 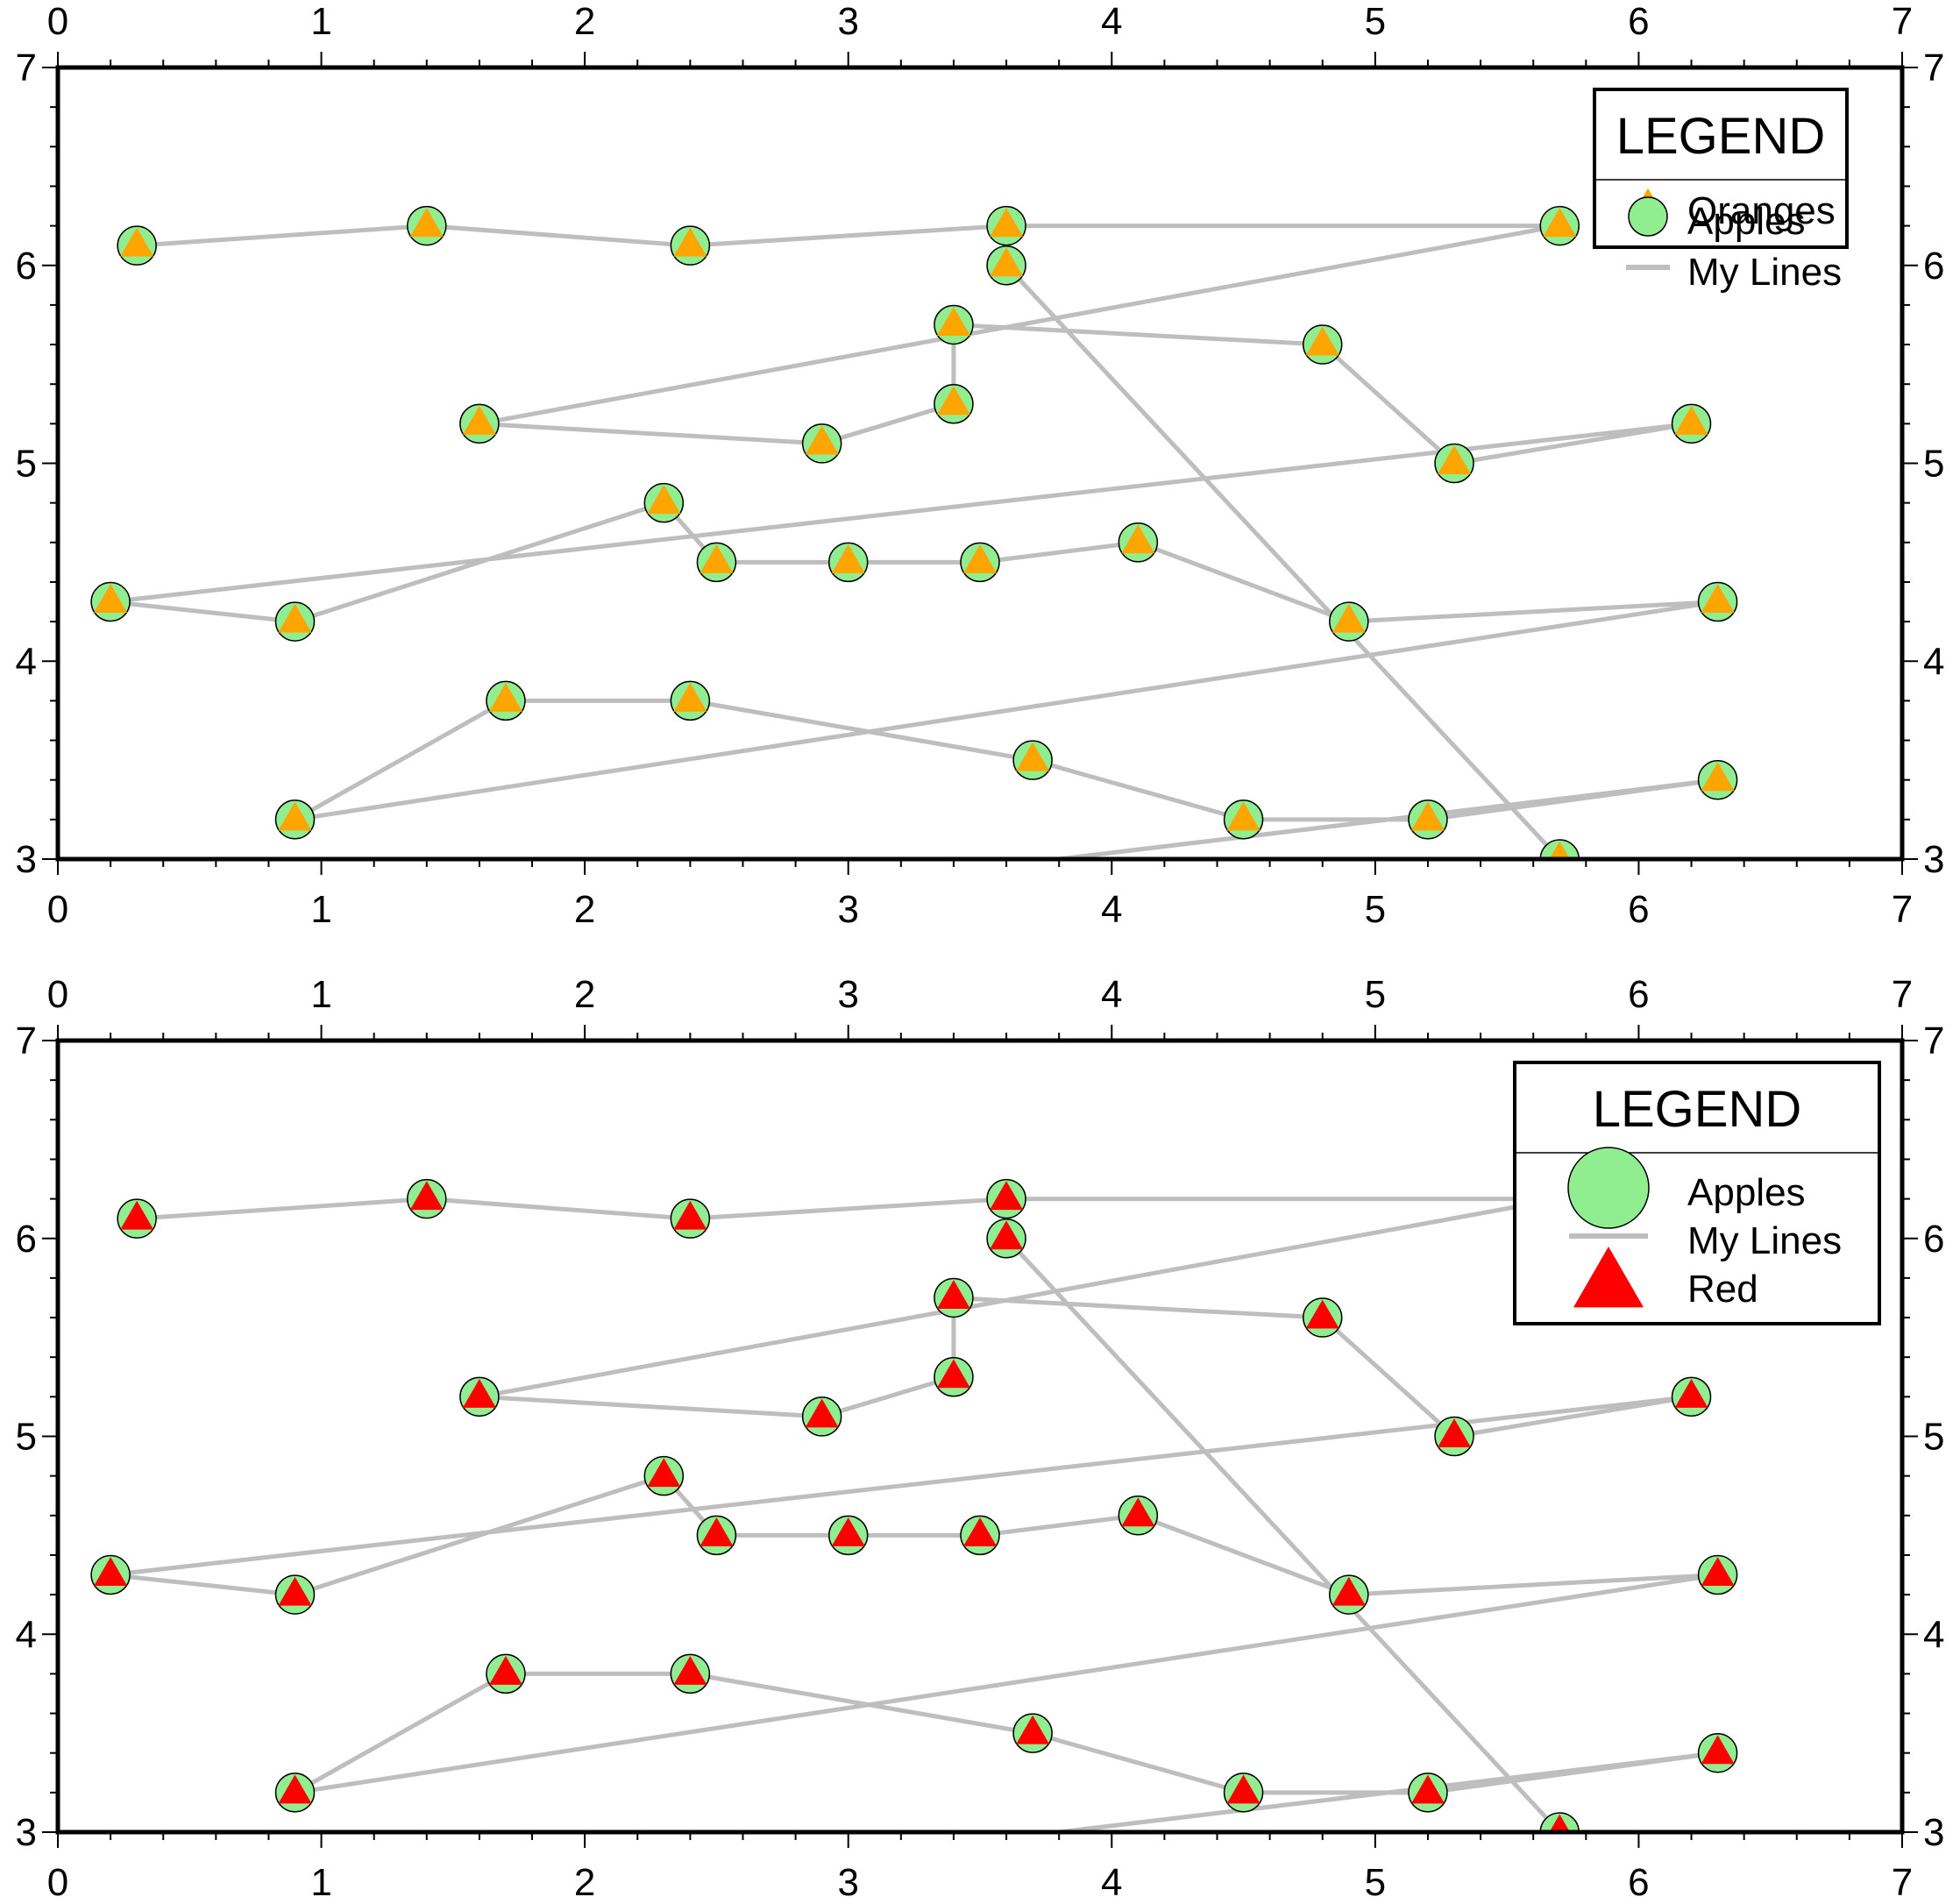 What do you see at coordinates (26, 464) in the screenshot?
I see `y-tick-label-left: 5` at bounding box center [26, 464].